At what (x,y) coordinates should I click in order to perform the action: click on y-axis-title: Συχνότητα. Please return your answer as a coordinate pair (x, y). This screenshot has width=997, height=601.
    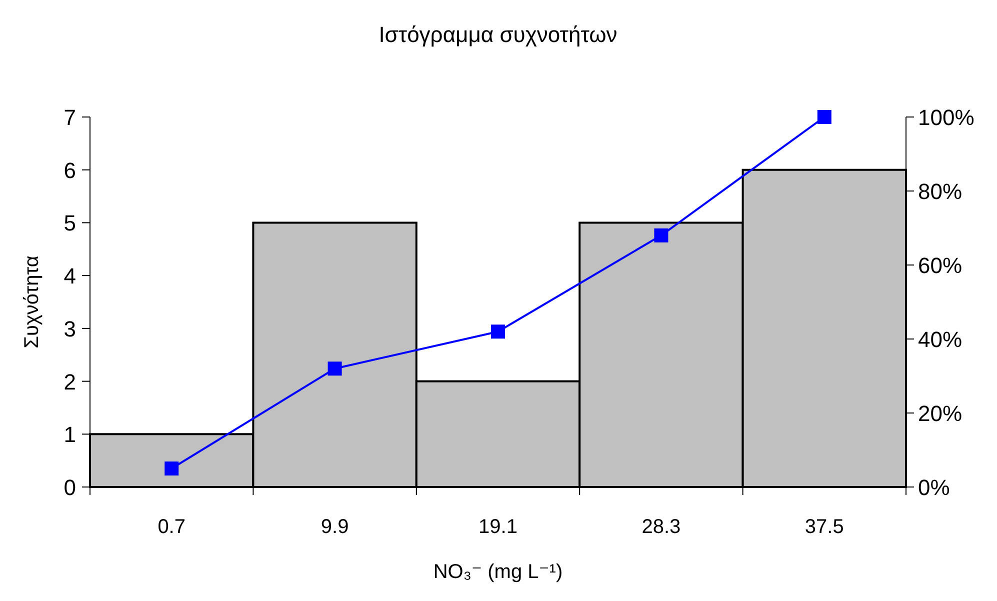
    Looking at the image, I should click on (32, 302).